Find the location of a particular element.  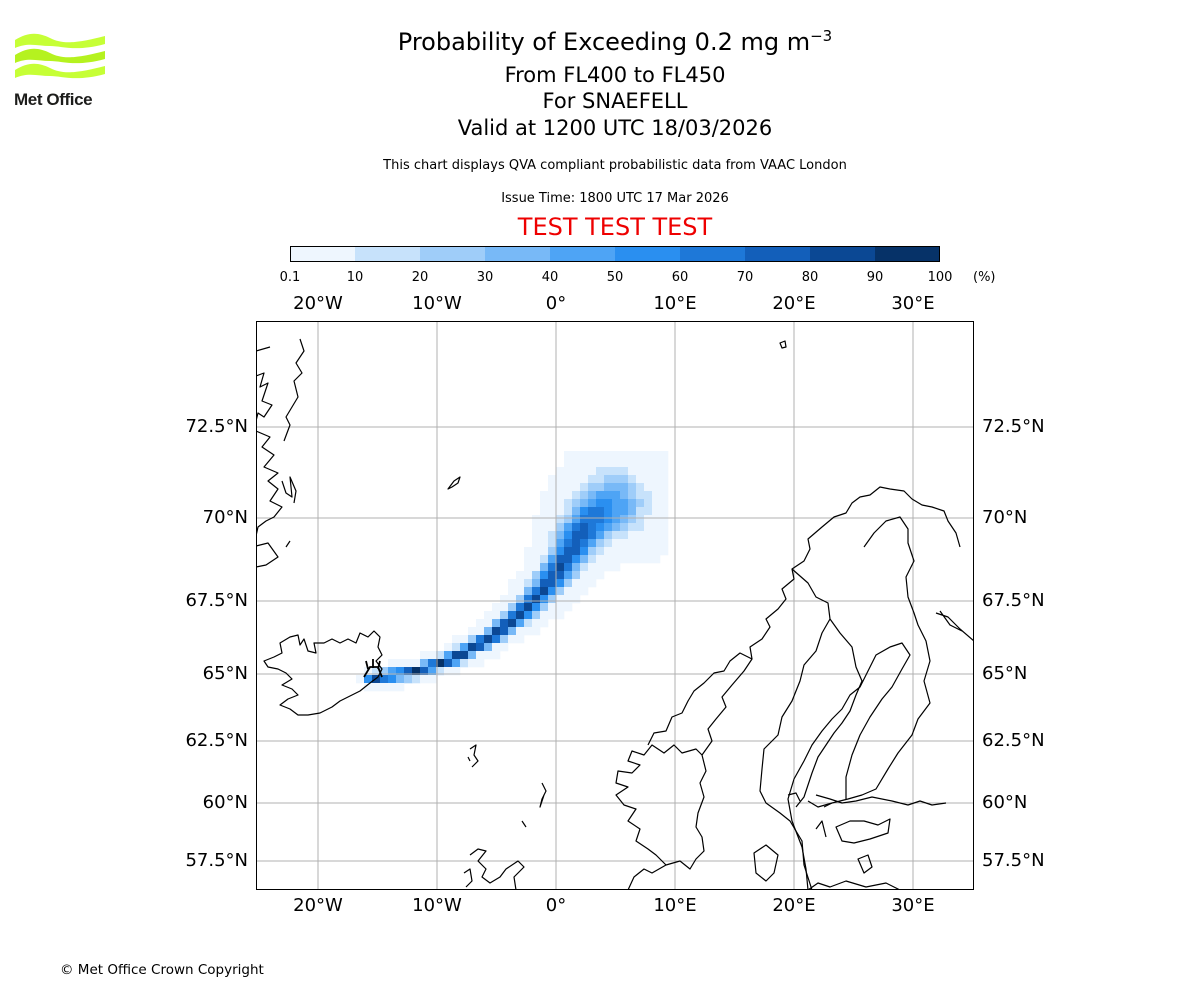

lat-label-right: 70°N is located at coordinates (1005, 517).